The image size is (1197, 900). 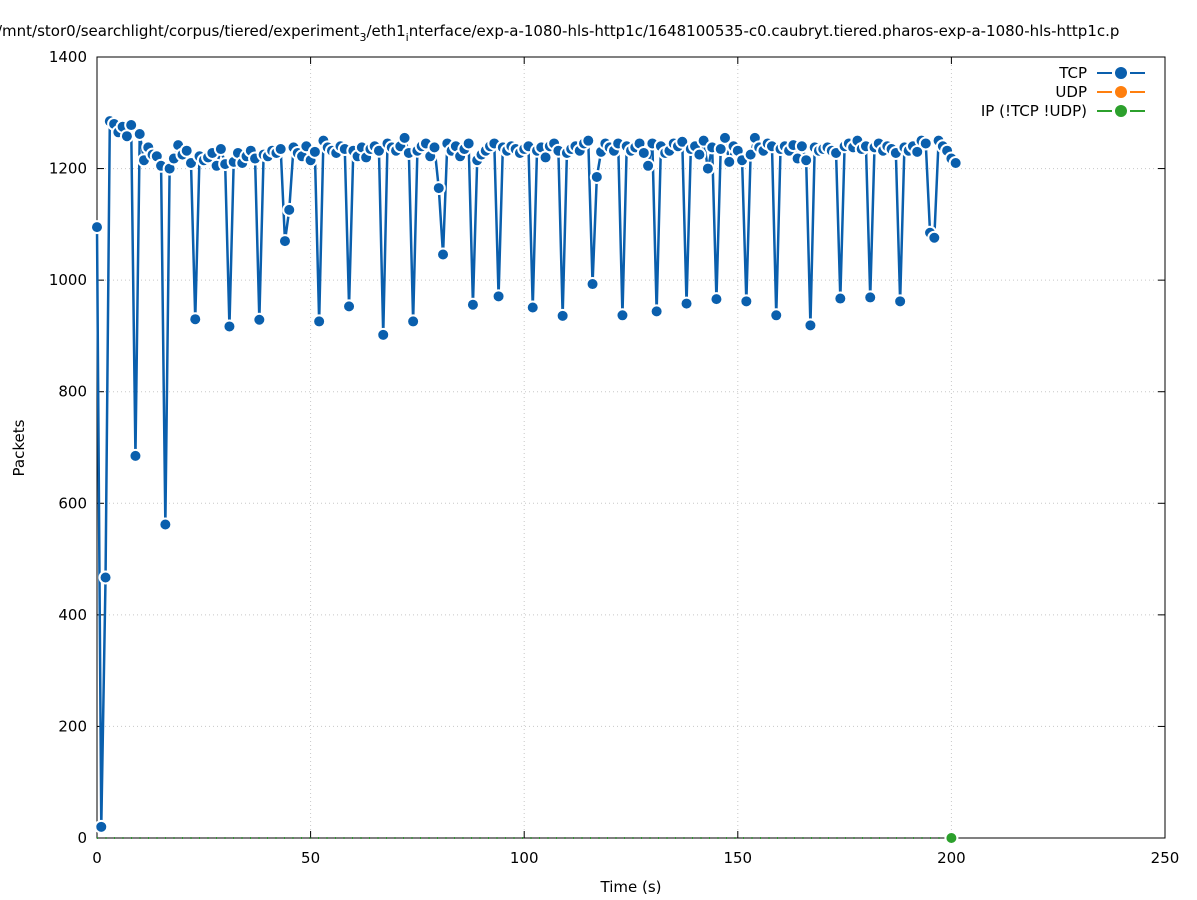 I want to click on x-axis-label: Time (s), so click(x=631, y=887).